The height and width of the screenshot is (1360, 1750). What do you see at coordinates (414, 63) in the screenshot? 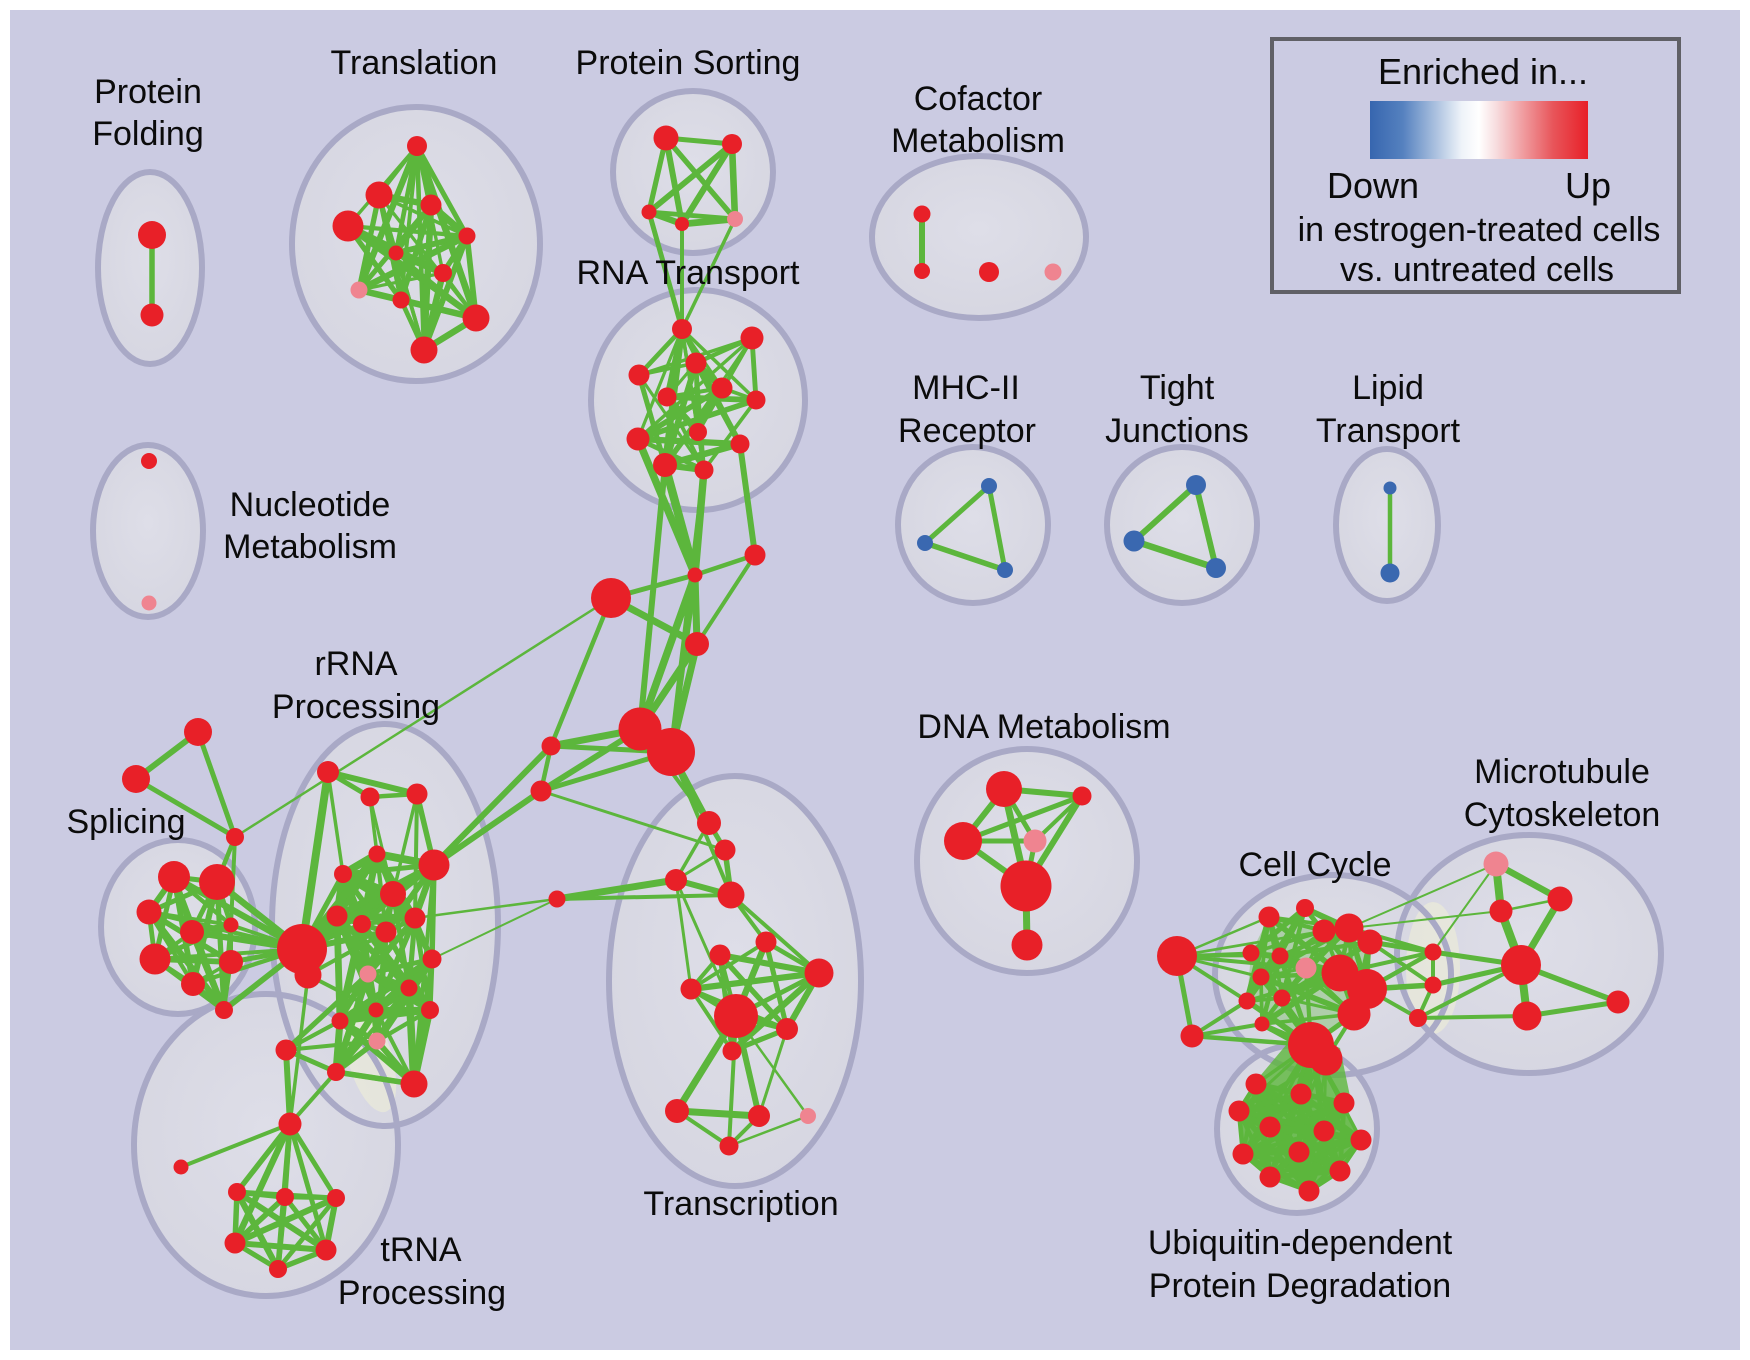
I see `svg-text: Translation` at bounding box center [414, 63].